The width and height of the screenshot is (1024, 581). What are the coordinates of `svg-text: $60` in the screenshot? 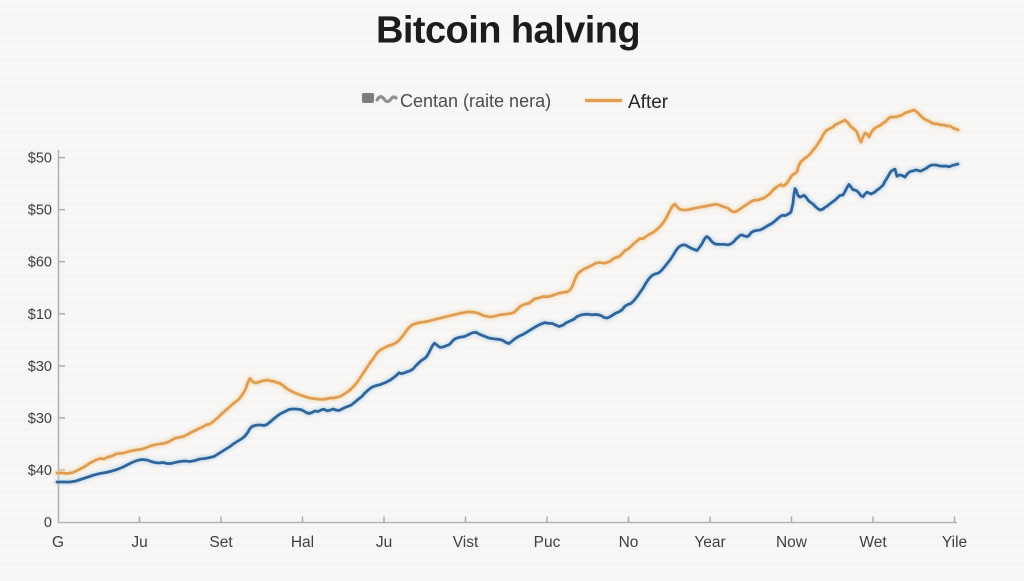 It's located at (40, 263).